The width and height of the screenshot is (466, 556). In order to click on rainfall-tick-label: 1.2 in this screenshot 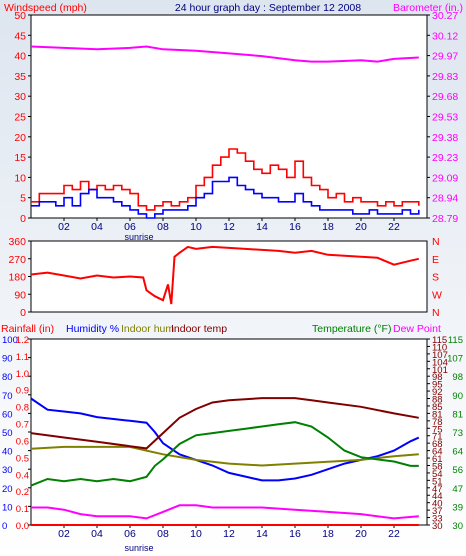, I will do `click(22, 340)`.